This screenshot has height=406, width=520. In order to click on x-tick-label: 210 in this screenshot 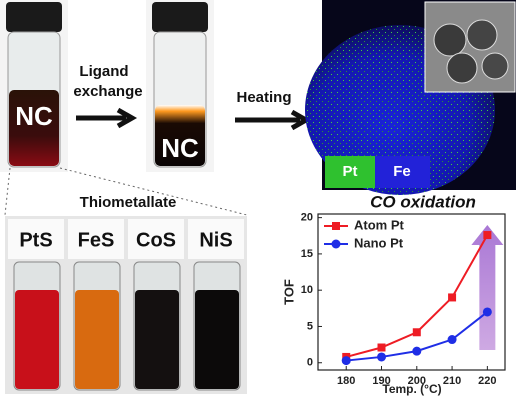, I will do `click(452, 381)`.